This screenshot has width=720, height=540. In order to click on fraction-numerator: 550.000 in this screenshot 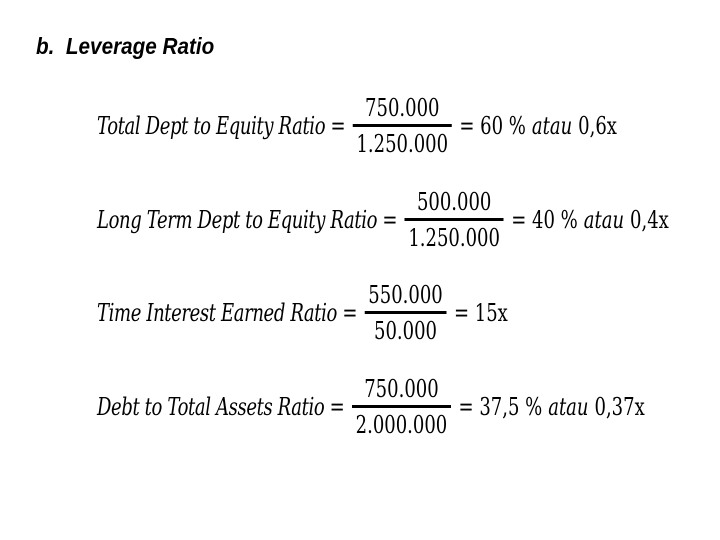, I will do `click(405, 295)`.